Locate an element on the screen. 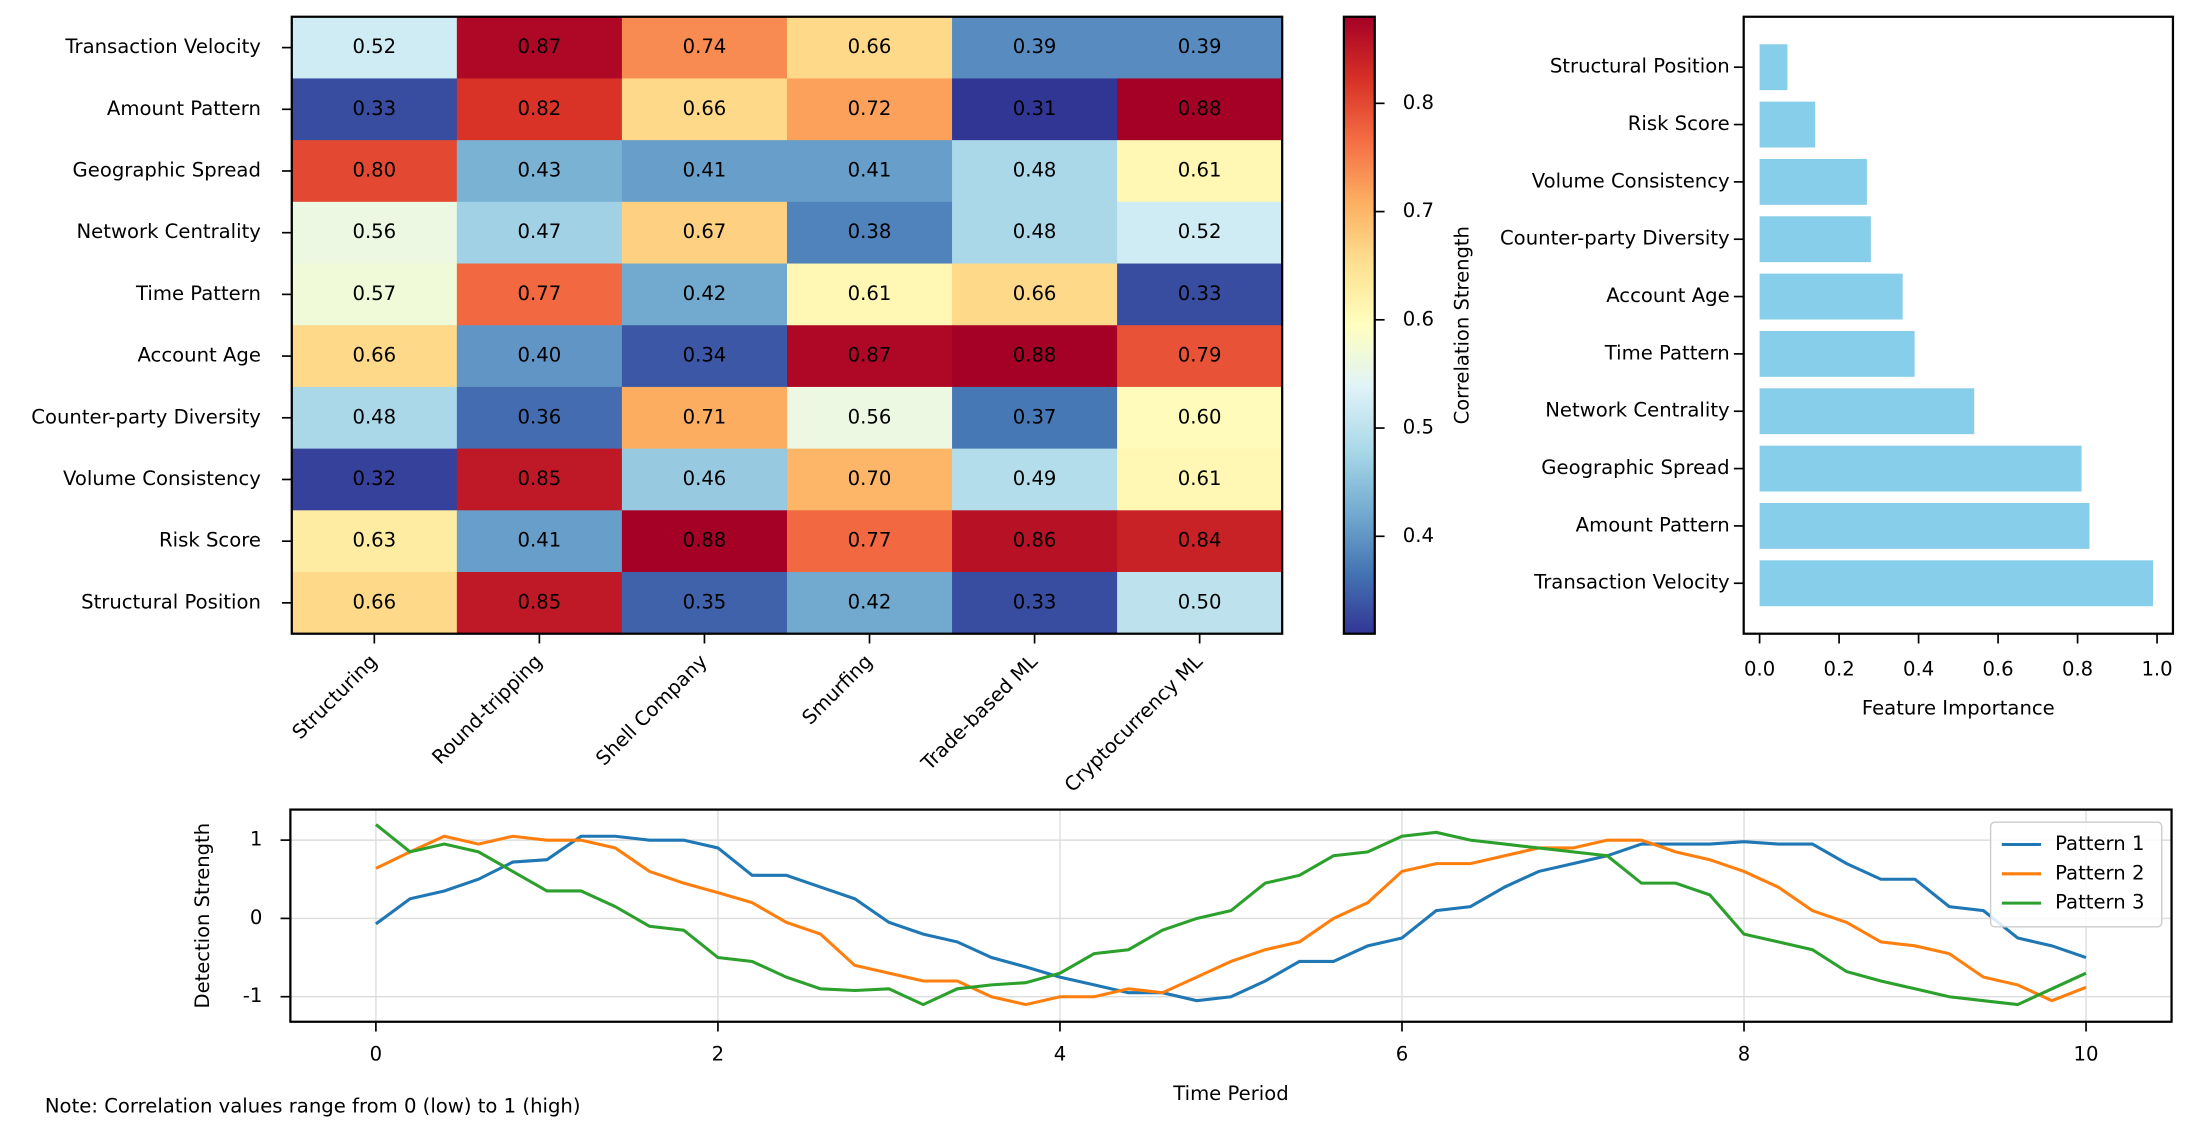  row-label: Structural Position is located at coordinates (171, 601).